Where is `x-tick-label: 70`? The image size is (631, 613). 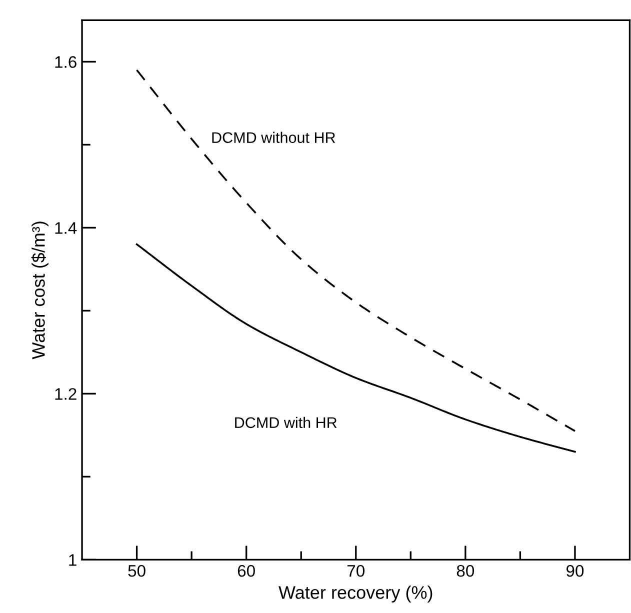
x-tick-label: 70 is located at coordinates (355, 570).